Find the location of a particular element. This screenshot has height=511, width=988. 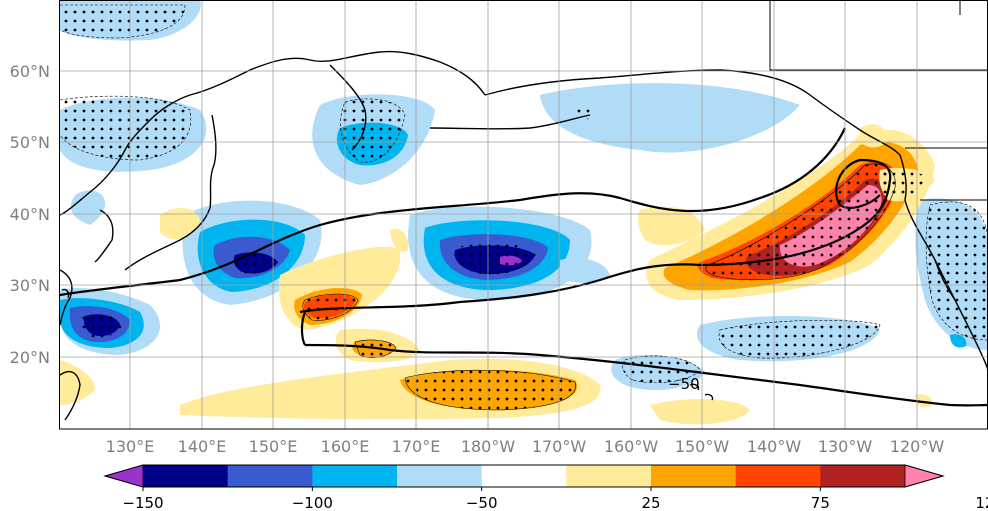

lon-label: 180°W is located at coordinates (488, 446).